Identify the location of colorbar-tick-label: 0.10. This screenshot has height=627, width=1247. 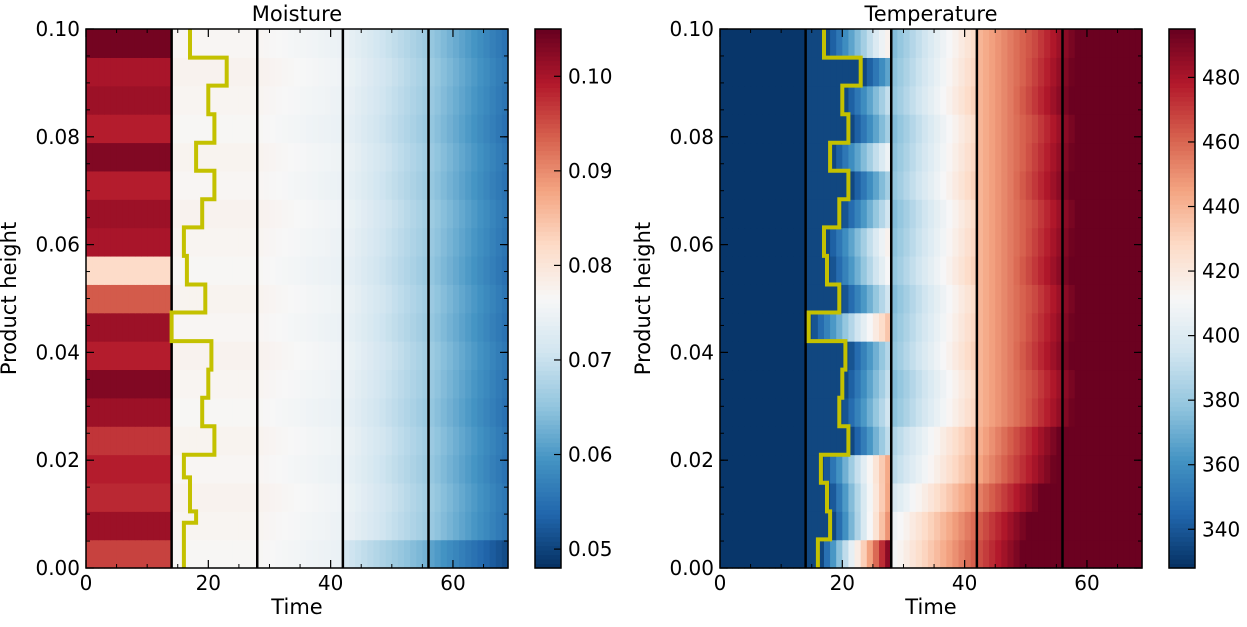
(590, 76).